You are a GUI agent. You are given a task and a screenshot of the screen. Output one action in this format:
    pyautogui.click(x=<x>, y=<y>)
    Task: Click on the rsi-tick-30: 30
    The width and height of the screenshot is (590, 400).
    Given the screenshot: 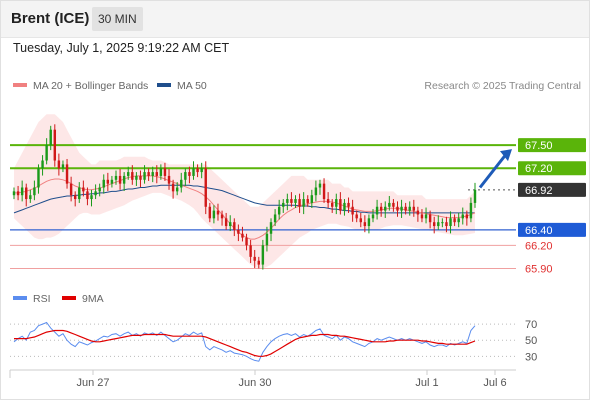 What is the action you would take?
    pyautogui.click(x=531, y=357)
    